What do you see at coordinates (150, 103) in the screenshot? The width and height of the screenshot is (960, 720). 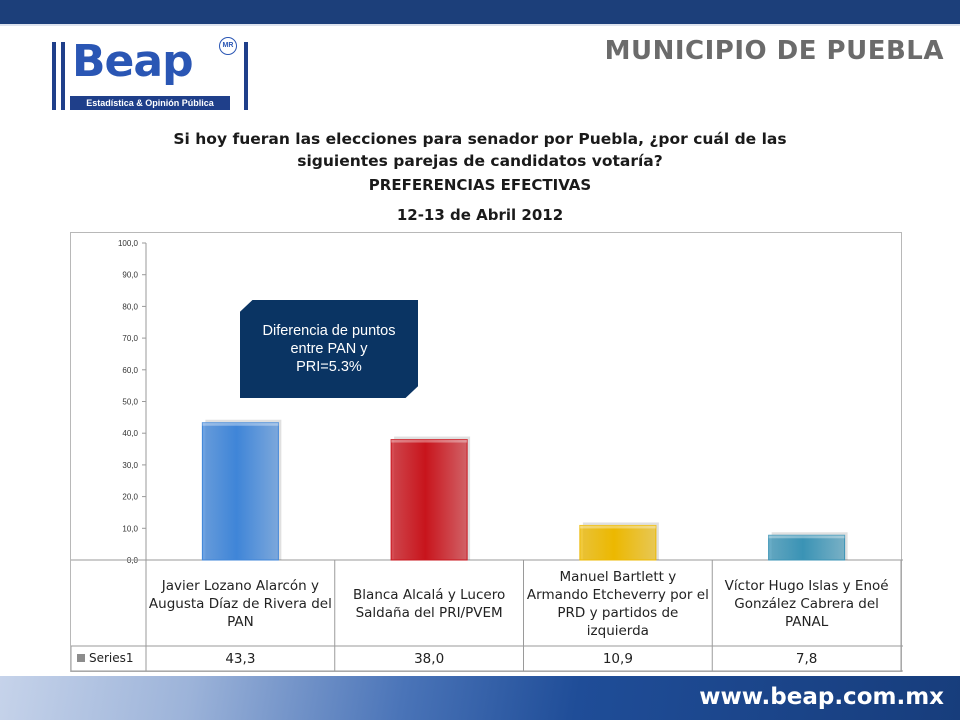 I see `logo-tagline: Estadística & Opinión Pública` at bounding box center [150, 103].